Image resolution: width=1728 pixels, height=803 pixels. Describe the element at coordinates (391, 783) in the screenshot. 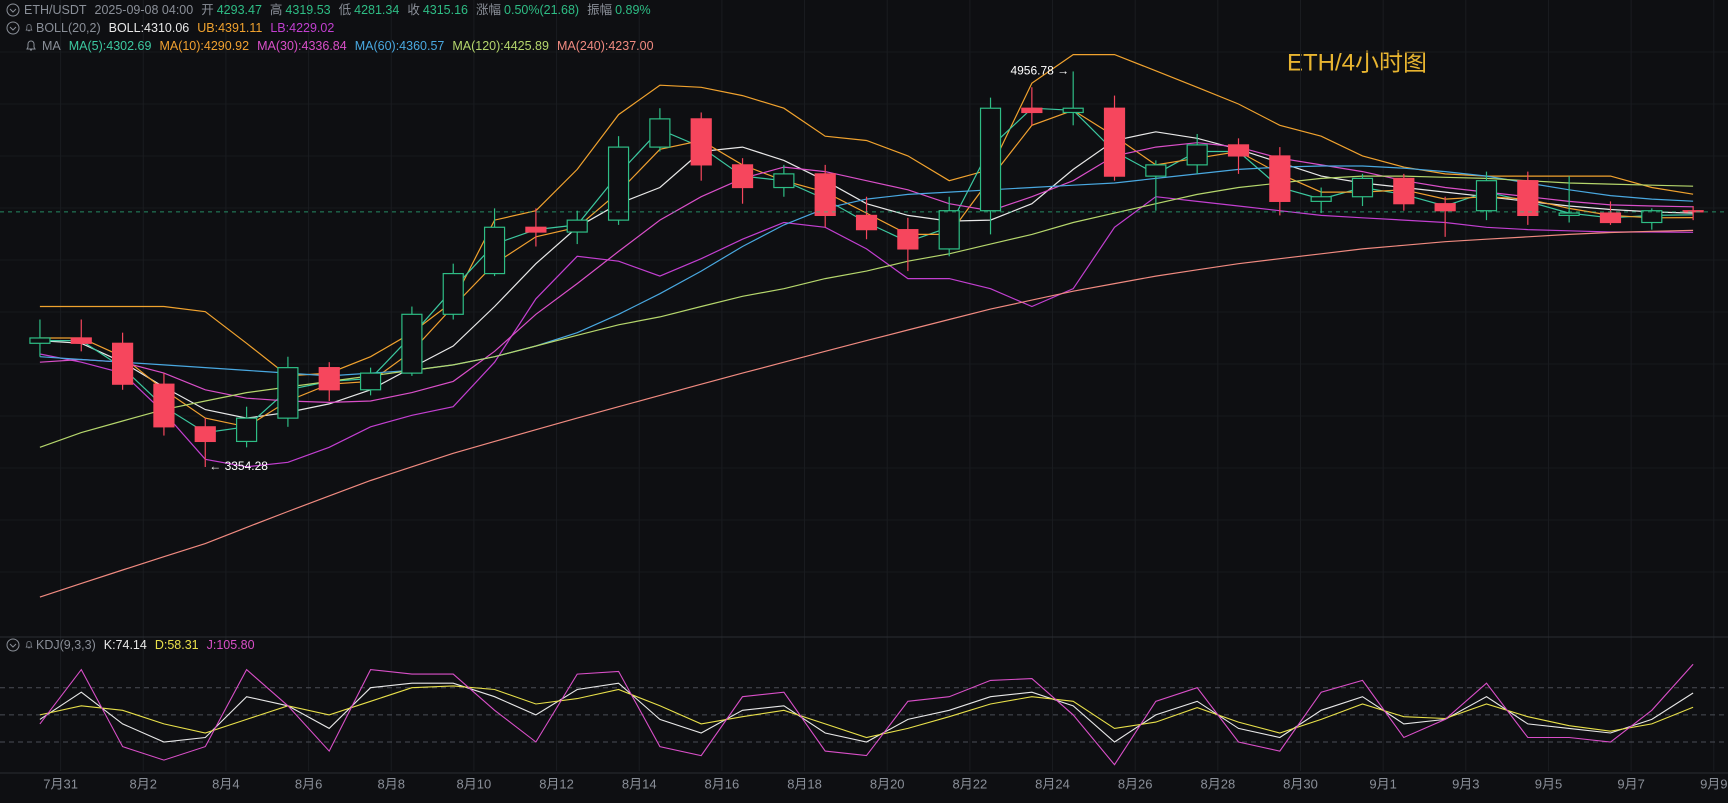

I see `x-tick-label: 8月8` at that location.